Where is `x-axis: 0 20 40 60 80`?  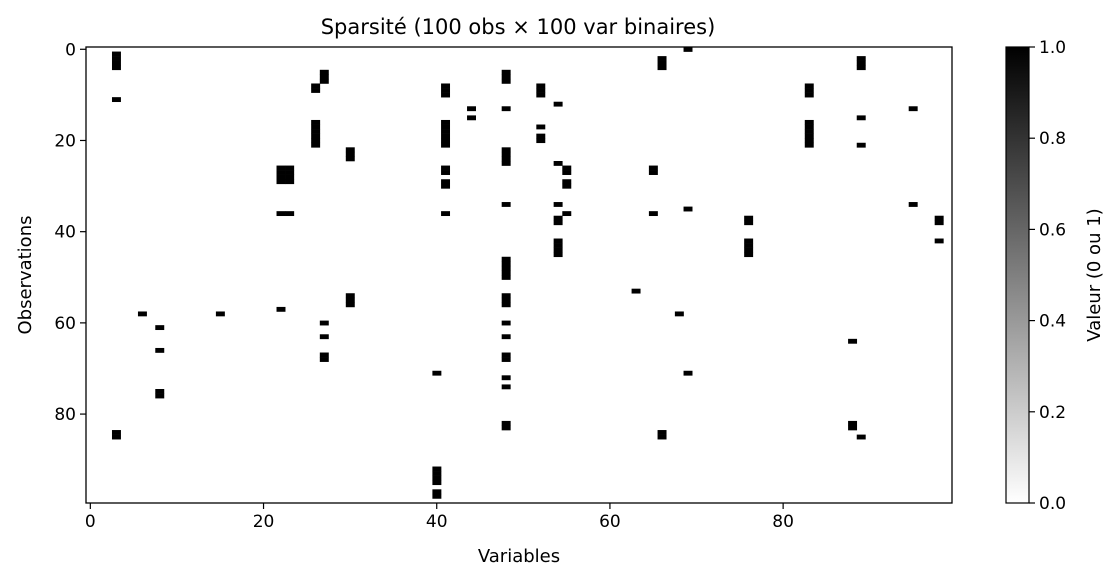
x-axis: 0 20 40 60 80 is located at coordinates (439, 517).